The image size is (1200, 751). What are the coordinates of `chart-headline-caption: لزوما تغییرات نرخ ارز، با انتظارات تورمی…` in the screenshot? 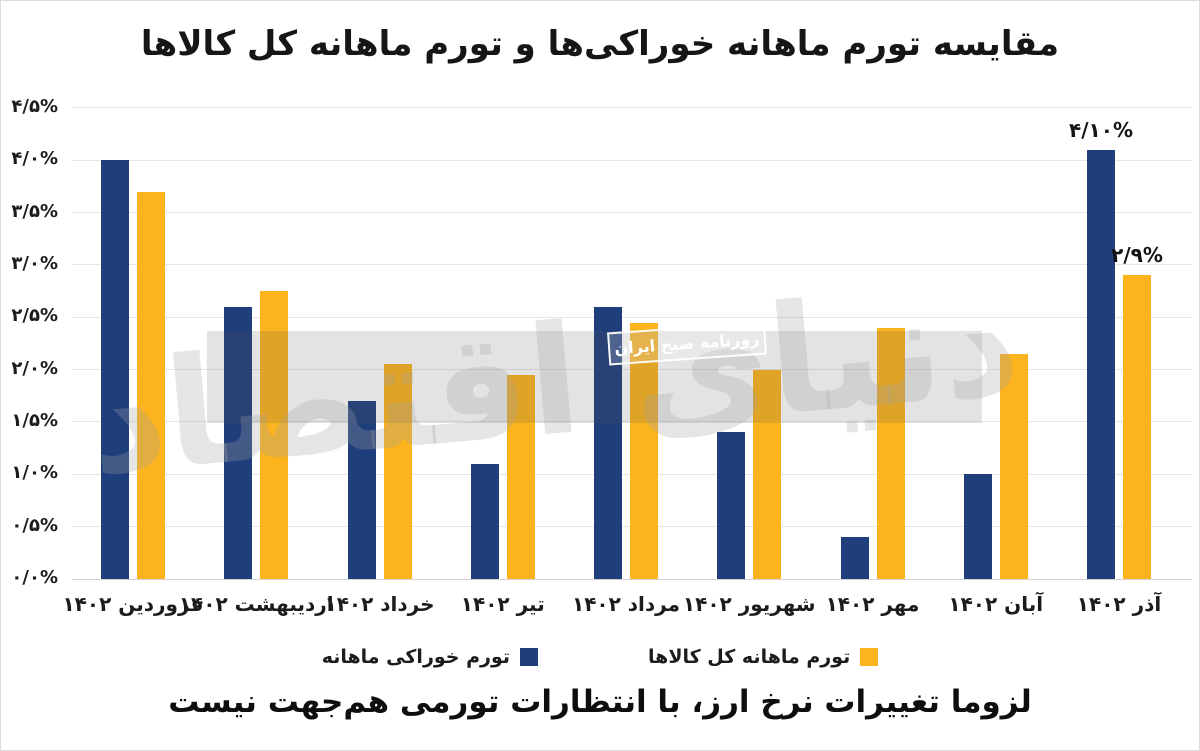 It's located at (600, 702).